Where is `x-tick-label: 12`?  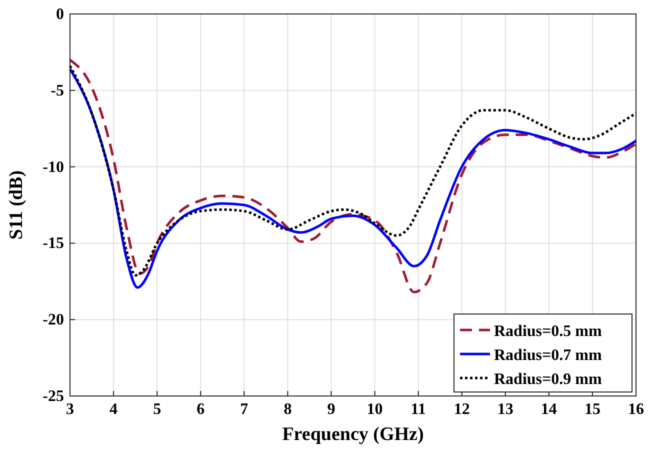
x-tick-label: 12 is located at coordinates (462, 409).